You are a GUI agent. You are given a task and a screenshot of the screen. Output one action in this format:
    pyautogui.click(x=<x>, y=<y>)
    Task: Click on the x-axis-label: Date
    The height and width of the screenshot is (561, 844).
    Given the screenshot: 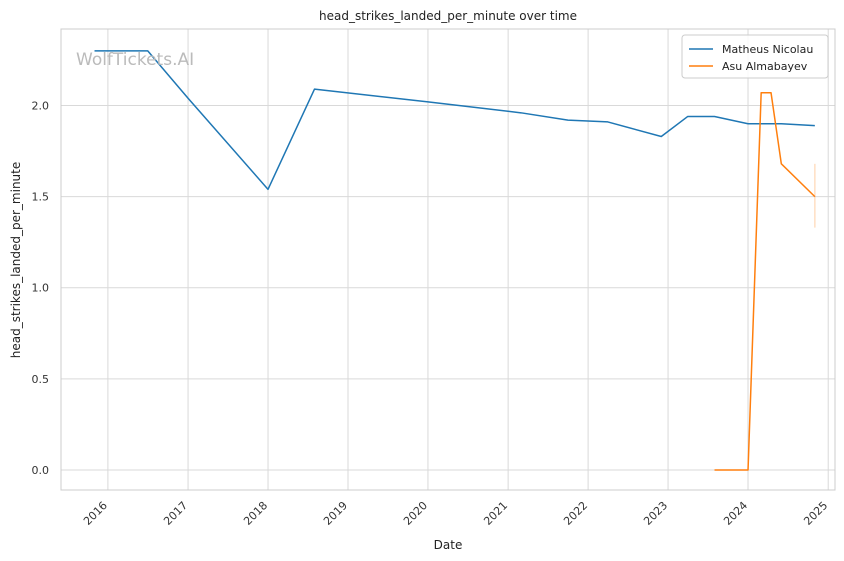 What is the action you would take?
    pyautogui.click(x=448, y=545)
    